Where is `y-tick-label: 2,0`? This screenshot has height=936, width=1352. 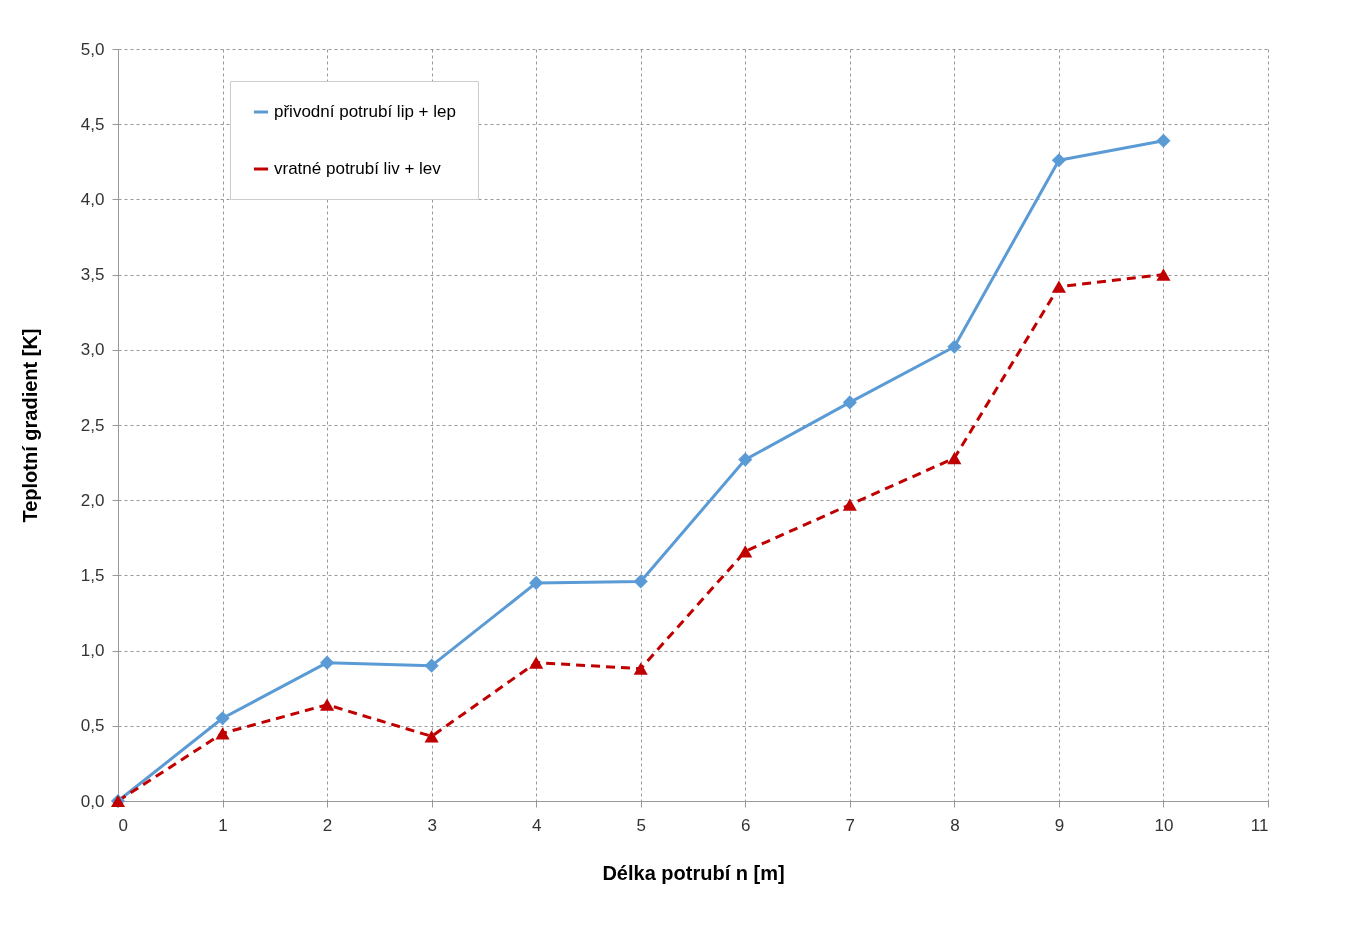 y-tick-label: 2,0 is located at coordinates (92, 500).